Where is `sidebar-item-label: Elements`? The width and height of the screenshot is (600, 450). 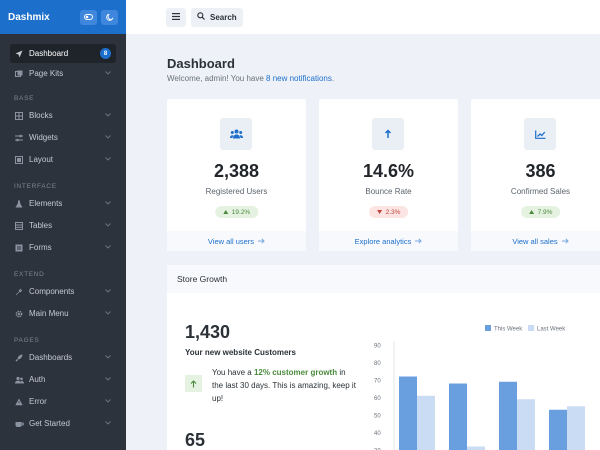 sidebar-item-label: Elements is located at coordinates (46, 203).